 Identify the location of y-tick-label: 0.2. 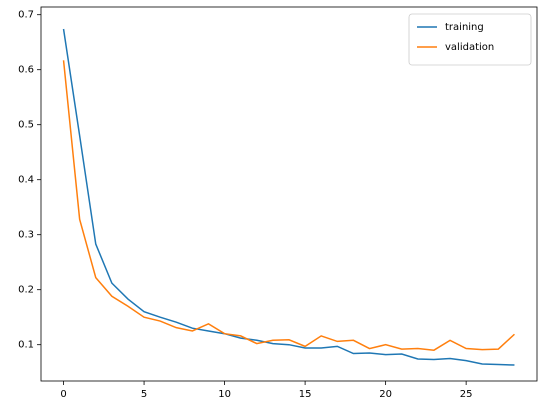
(26, 290).